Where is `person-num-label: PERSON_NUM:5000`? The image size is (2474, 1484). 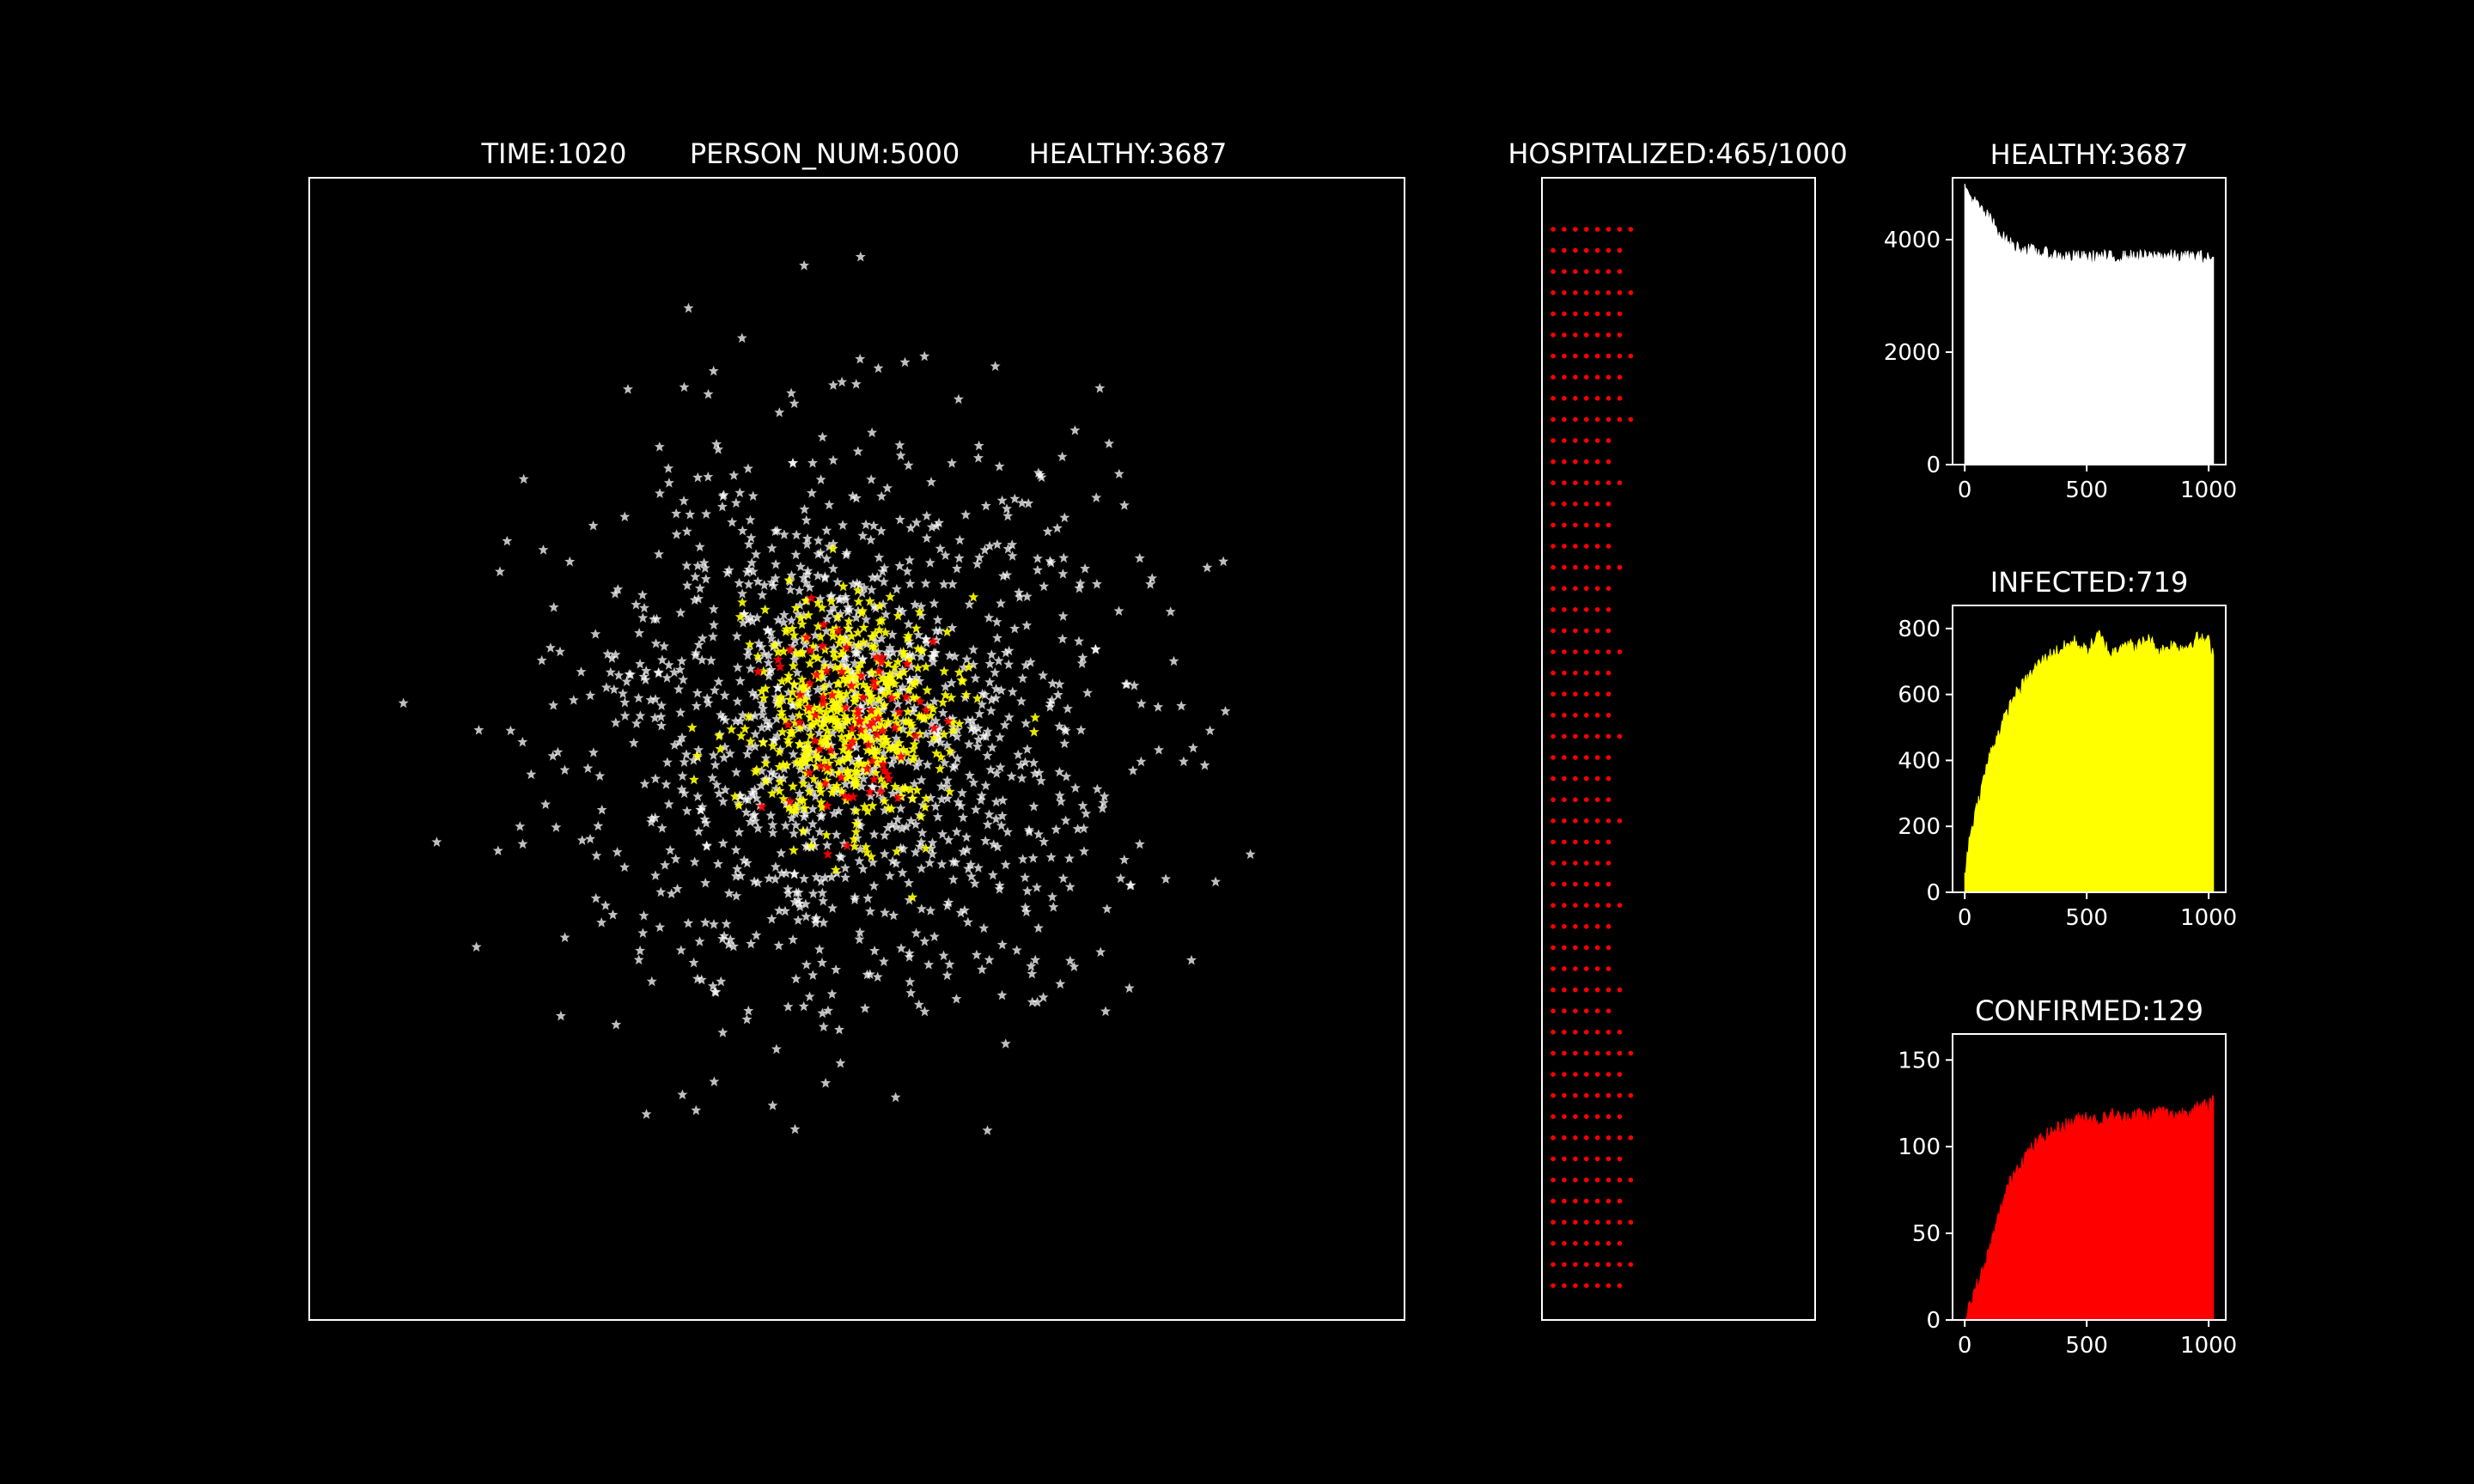
person-num-label: PERSON_NUM:5000 is located at coordinates (825, 153).